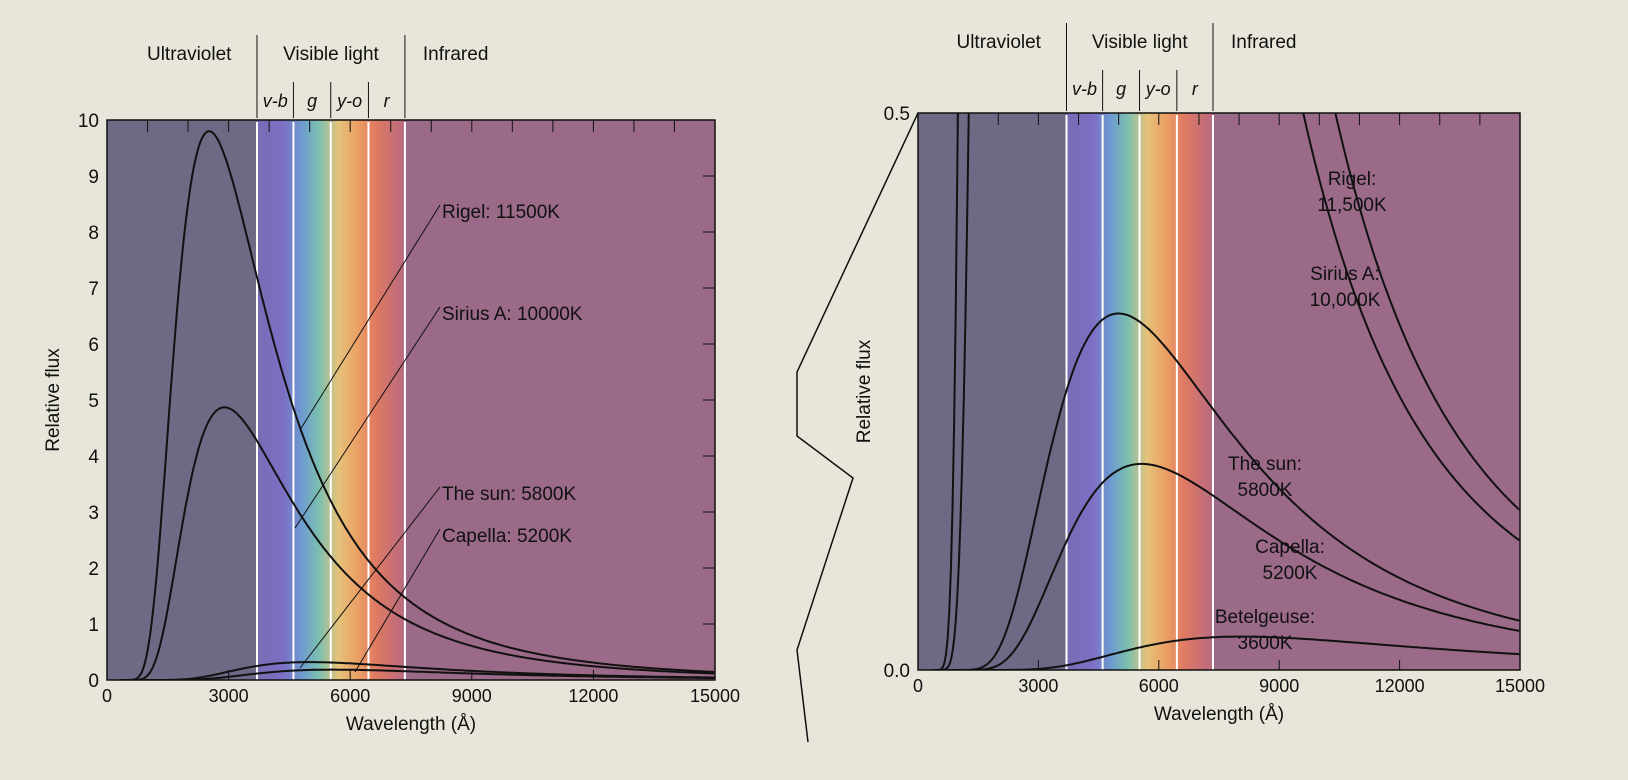 The image size is (1628, 780). What do you see at coordinates (93, 289) in the screenshot?
I see `y-tick-label: 7` at bounding box center [93, 289].